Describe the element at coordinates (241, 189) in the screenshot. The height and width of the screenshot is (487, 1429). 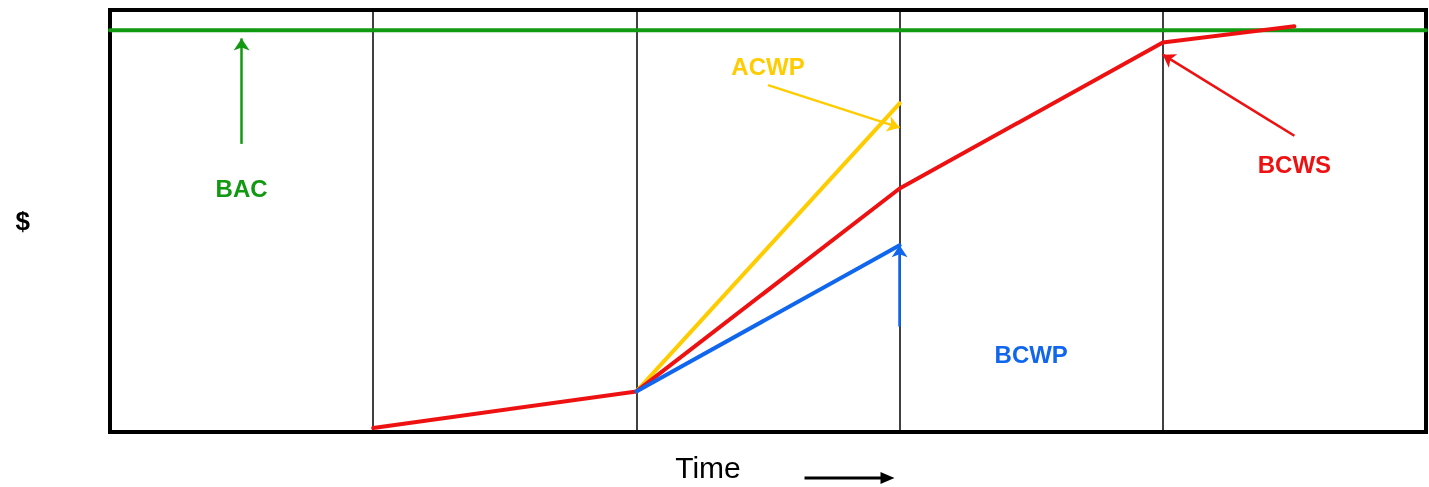
I see `text: BAC` at that location.